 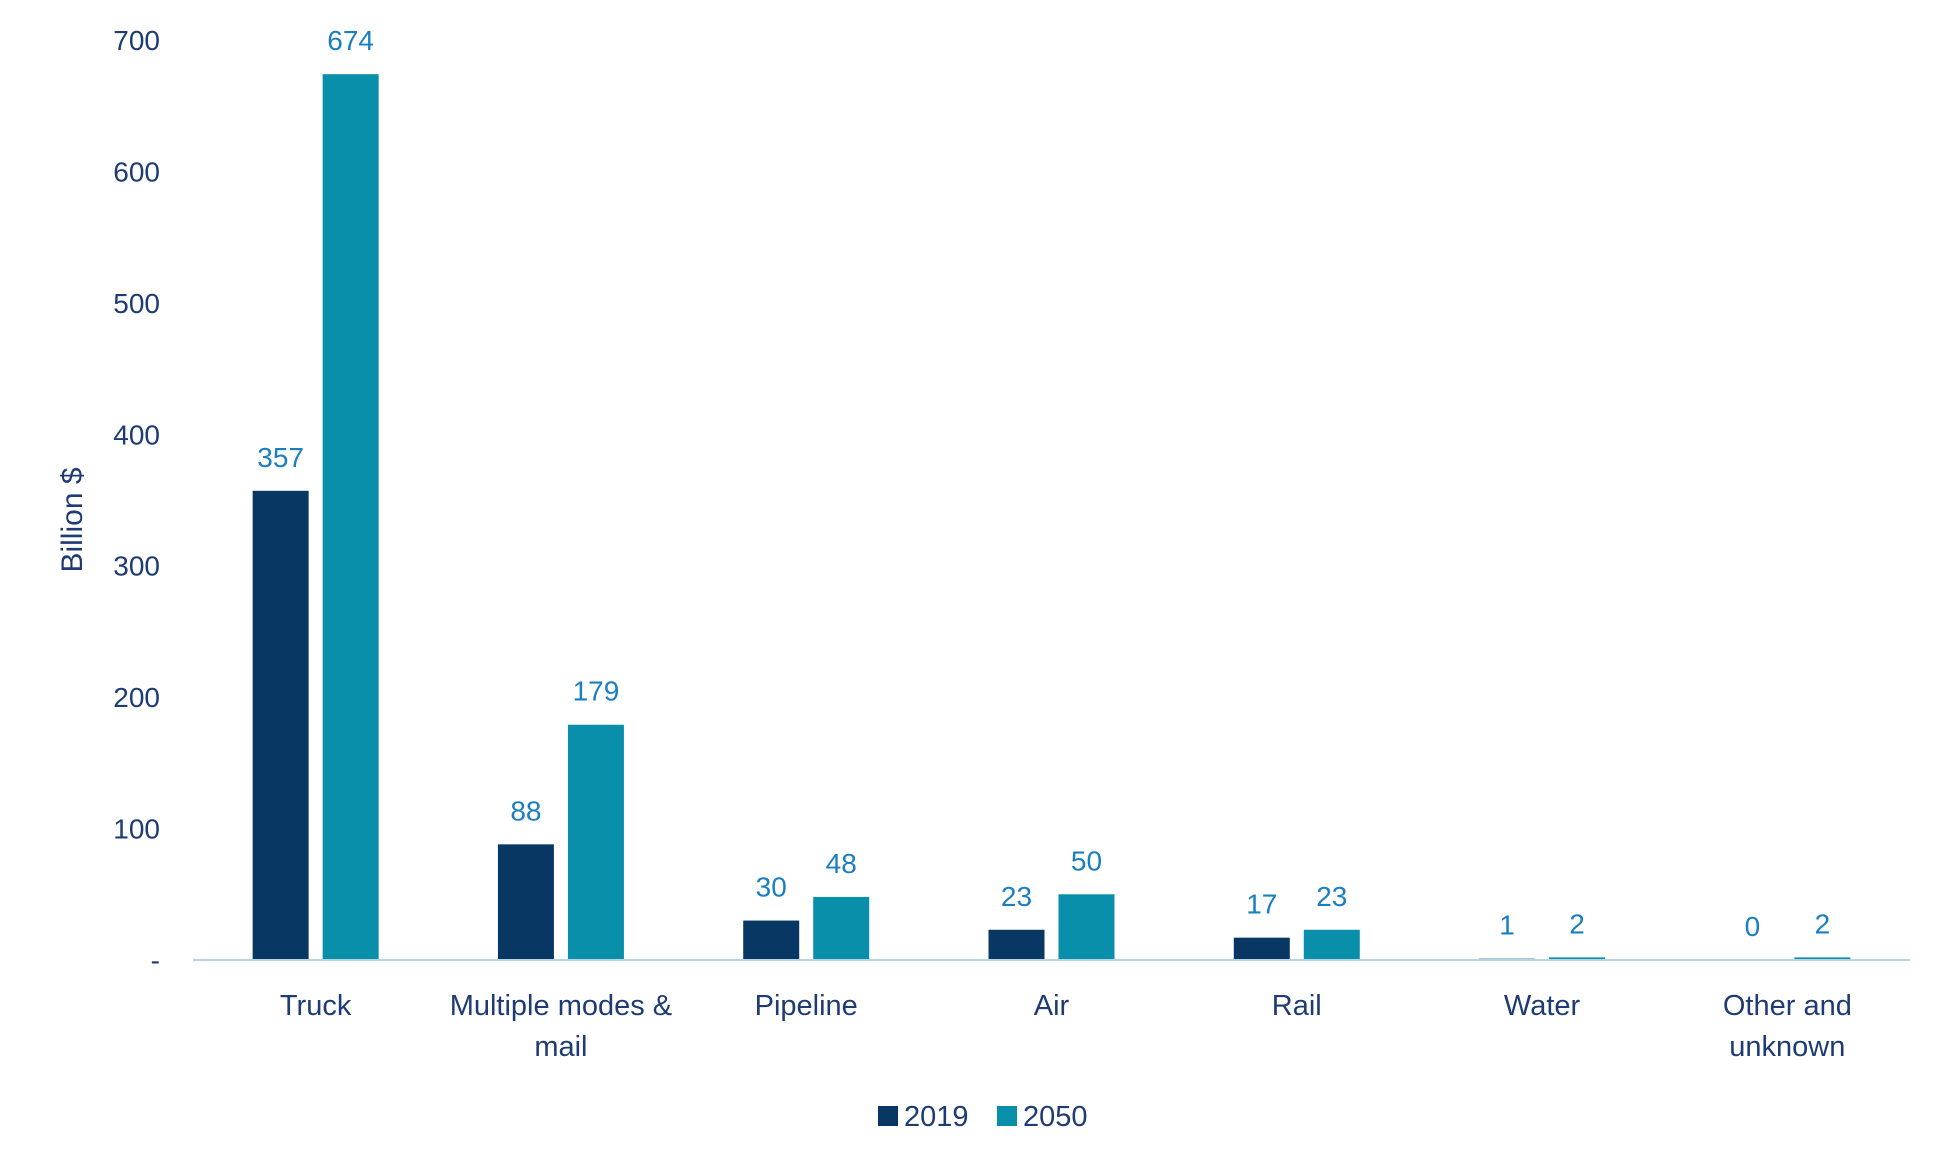 I want to click on y-axis-label: Billion $, so click(x=72, y=519).